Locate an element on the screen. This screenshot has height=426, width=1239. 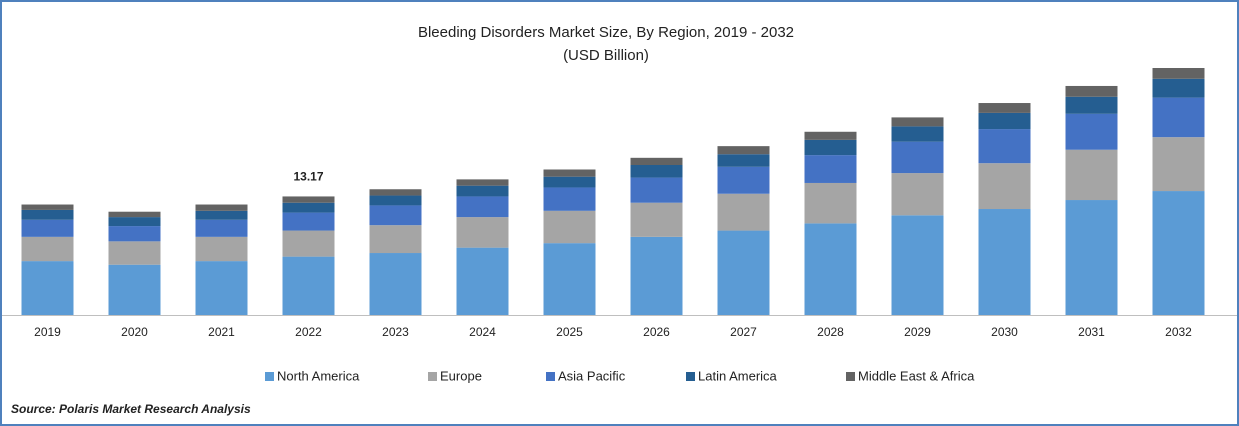
legend-label: Asia Pacific is located at coordinates (592, 375).